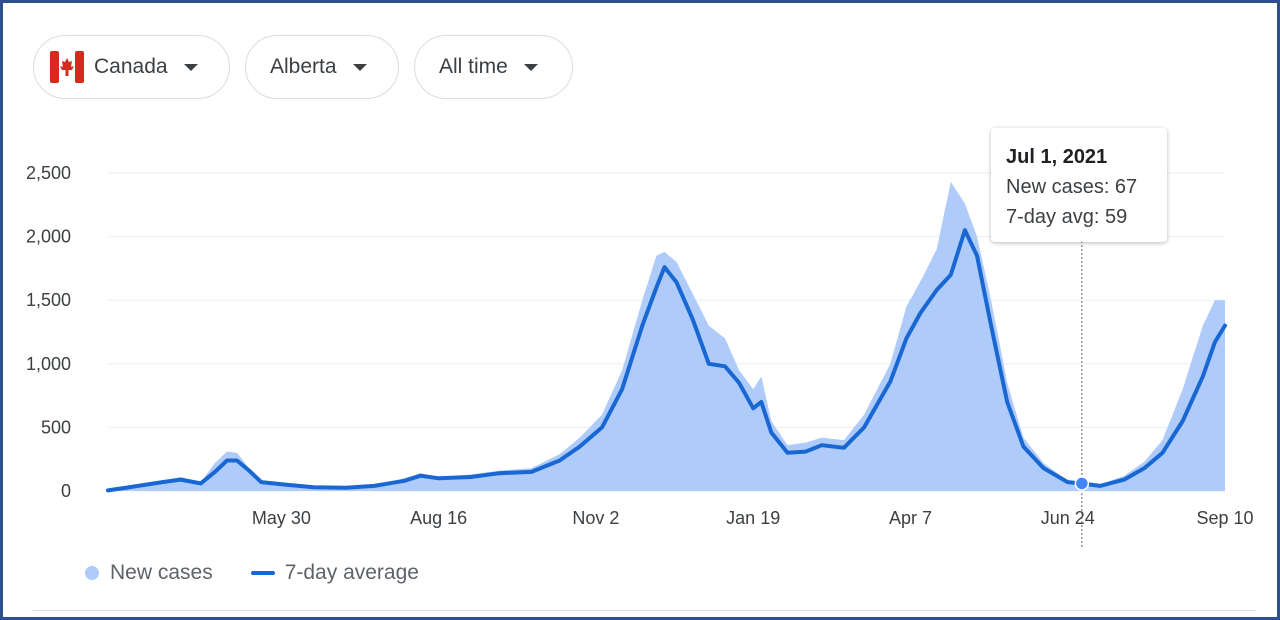 Image resolution: width=1280 pixels, height=620 pixels. What do you see at coordinates (303, 66) in the screenshot?
I see `region-label: Alberta` at bounding box center [303, 66].